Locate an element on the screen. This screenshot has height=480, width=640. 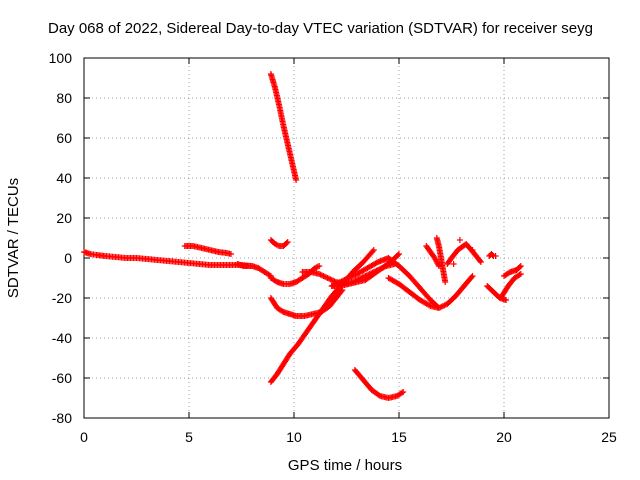
y-tick-label: -40 is located at coordinates (62, 338).